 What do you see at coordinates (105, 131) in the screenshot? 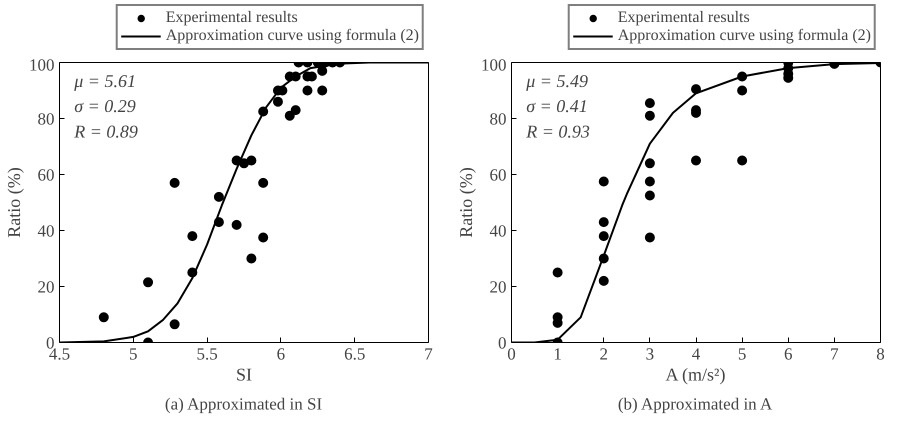
I see `annotation: R = 0.89` at bounding box center [105, 131].